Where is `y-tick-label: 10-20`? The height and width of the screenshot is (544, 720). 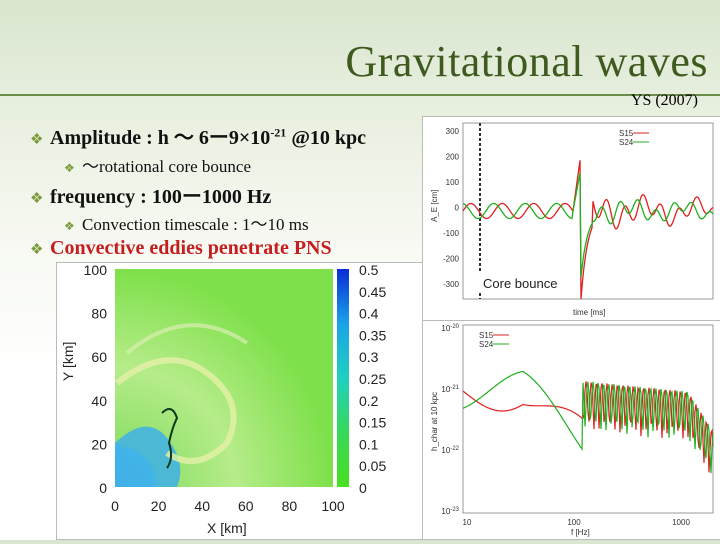 y-tick-label: 10-20 is located at coordinates (450, 328).